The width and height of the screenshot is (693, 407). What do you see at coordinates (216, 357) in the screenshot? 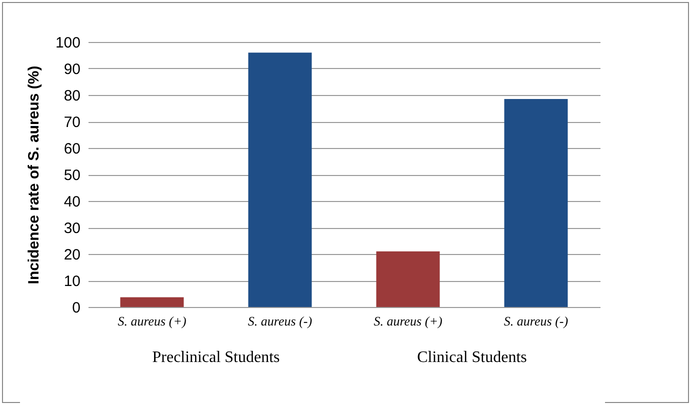
I see `text: Preclinical Students` at bounding box center [216, 357].